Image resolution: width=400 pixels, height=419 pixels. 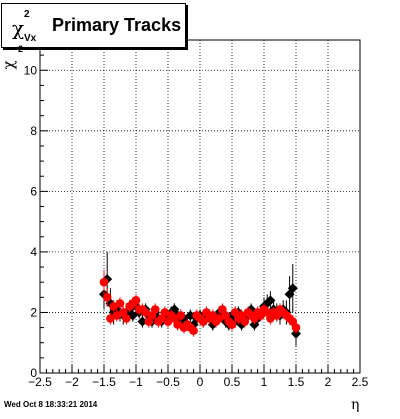 What do you see at coordinates (9, 65) in the screenshot?
I see `y-axis-label-symbol: χ` at bounding box center [9, 65].